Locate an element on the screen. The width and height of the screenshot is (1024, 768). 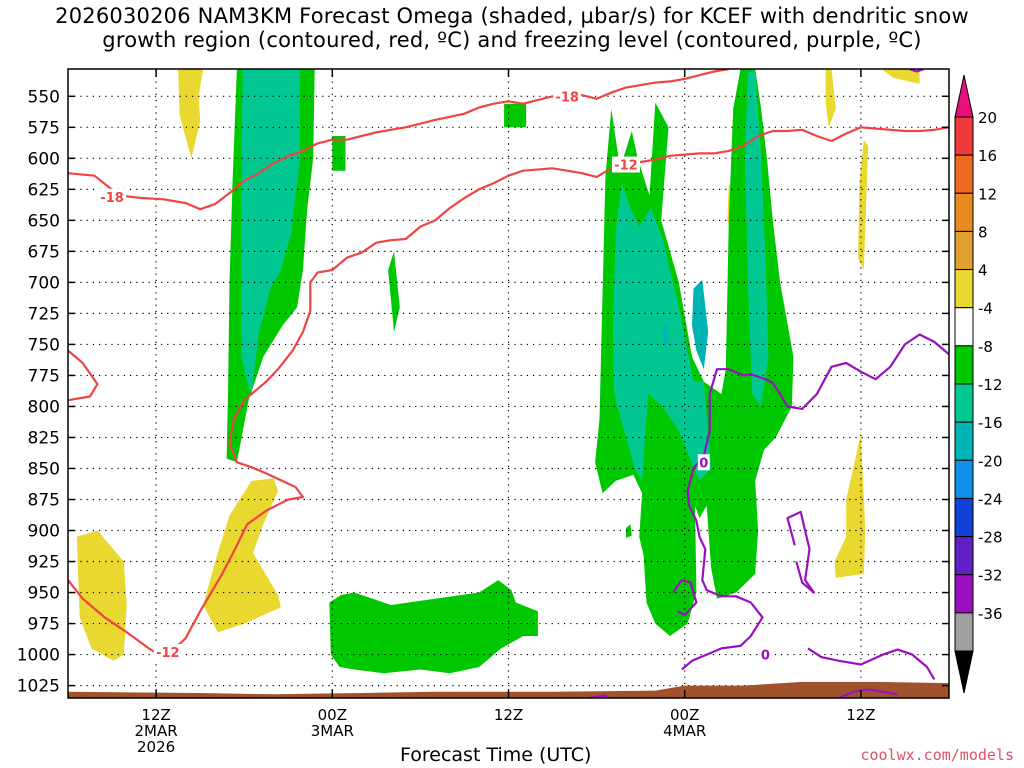
colorbar-label: -8 is located at coordinates (985, 347).